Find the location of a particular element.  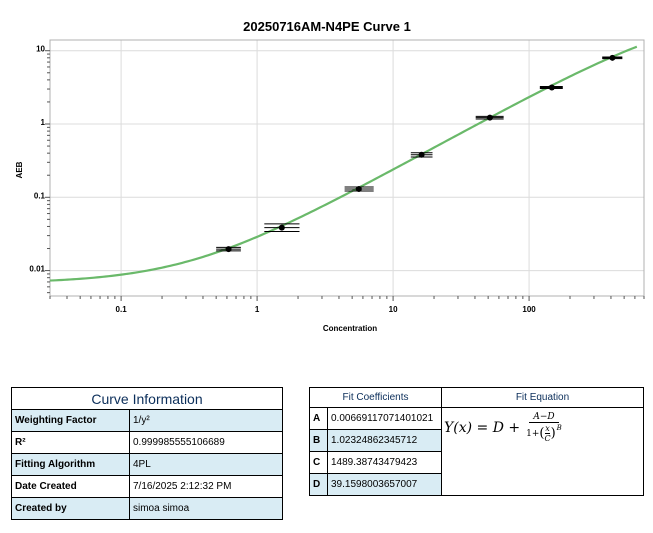

info-row: Date Created 7/16/2025 2:12:32 PM is located at coordinates (147, 486).